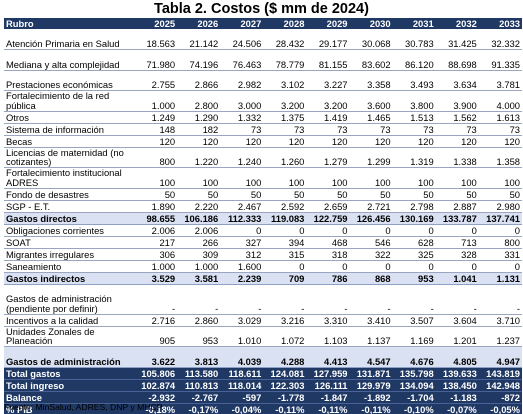 The height and width of the screenshot is (414, 523). What do you see at coordinates (206, 278) in the screenshot?
I see `cell-value: 3.581` at bounding box center [206, 278].